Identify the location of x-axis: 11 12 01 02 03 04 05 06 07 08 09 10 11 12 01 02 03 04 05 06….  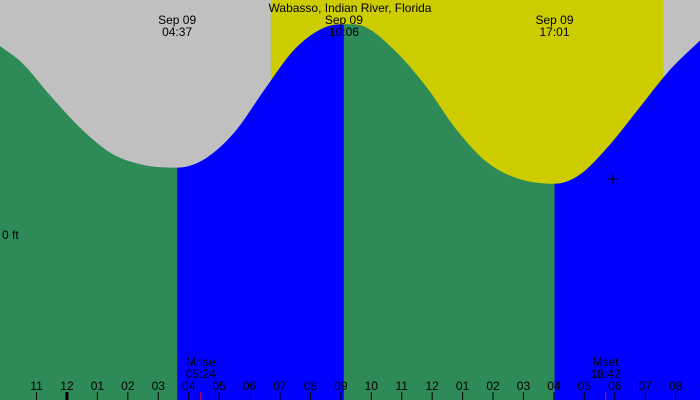
(365, 389).